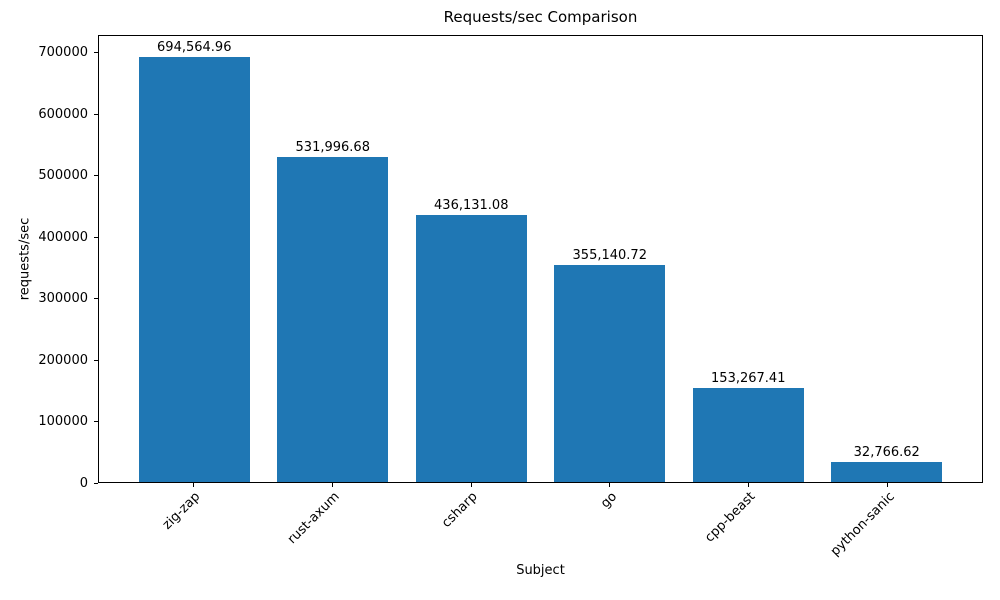 The image size is (1000, 600). What do you see at coordinates (887, 259) in the screenshot?
I see `bar-column-python-sanic: 32,766.62` at bounding box center [887, 259].